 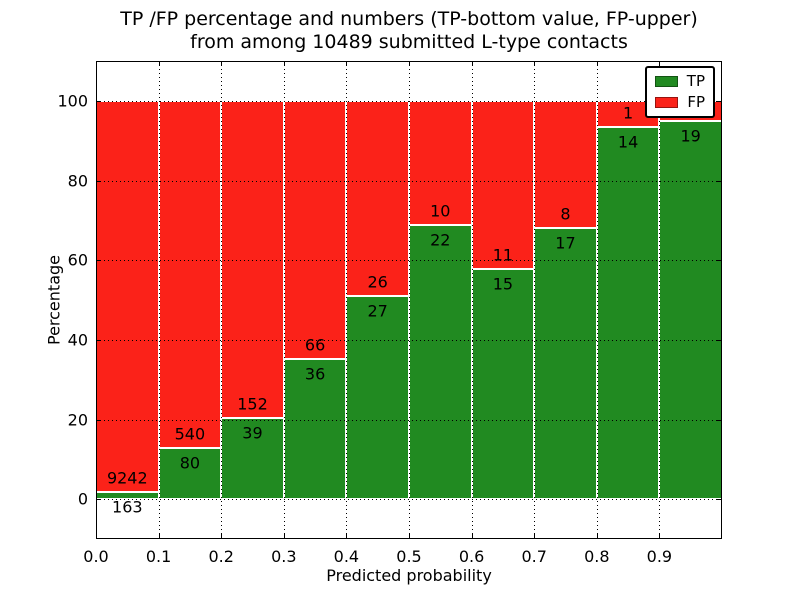 I want to click on bar-value-label-fp: 540, so click(x=190, y=434).